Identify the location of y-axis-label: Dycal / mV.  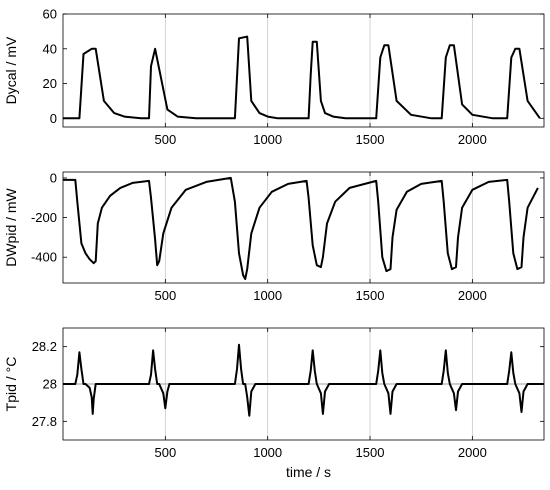
(11, 70).